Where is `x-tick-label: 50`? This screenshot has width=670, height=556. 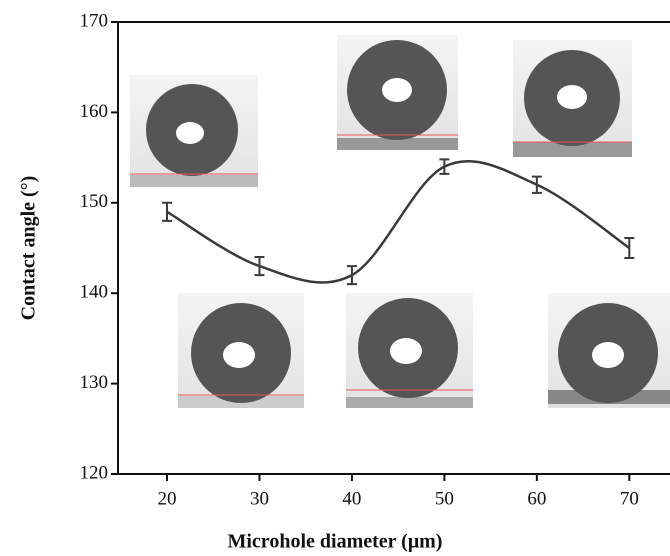
x-tick-label: 50 is located at coordinates (444, 498).